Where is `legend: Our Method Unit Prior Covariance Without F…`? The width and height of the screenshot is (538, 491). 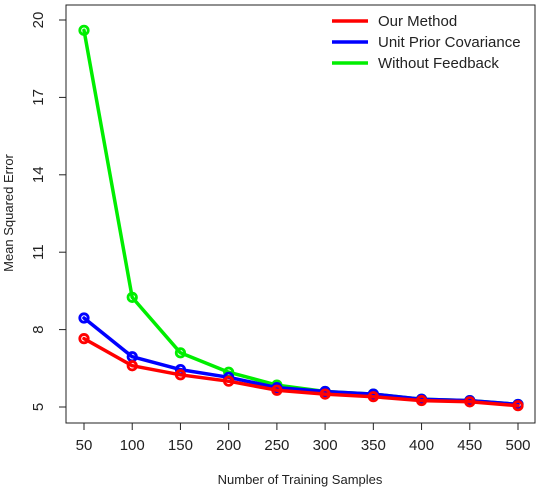
legend: Our Method Unit Prior Covariance Without F… is located at coordinates (426, 42).